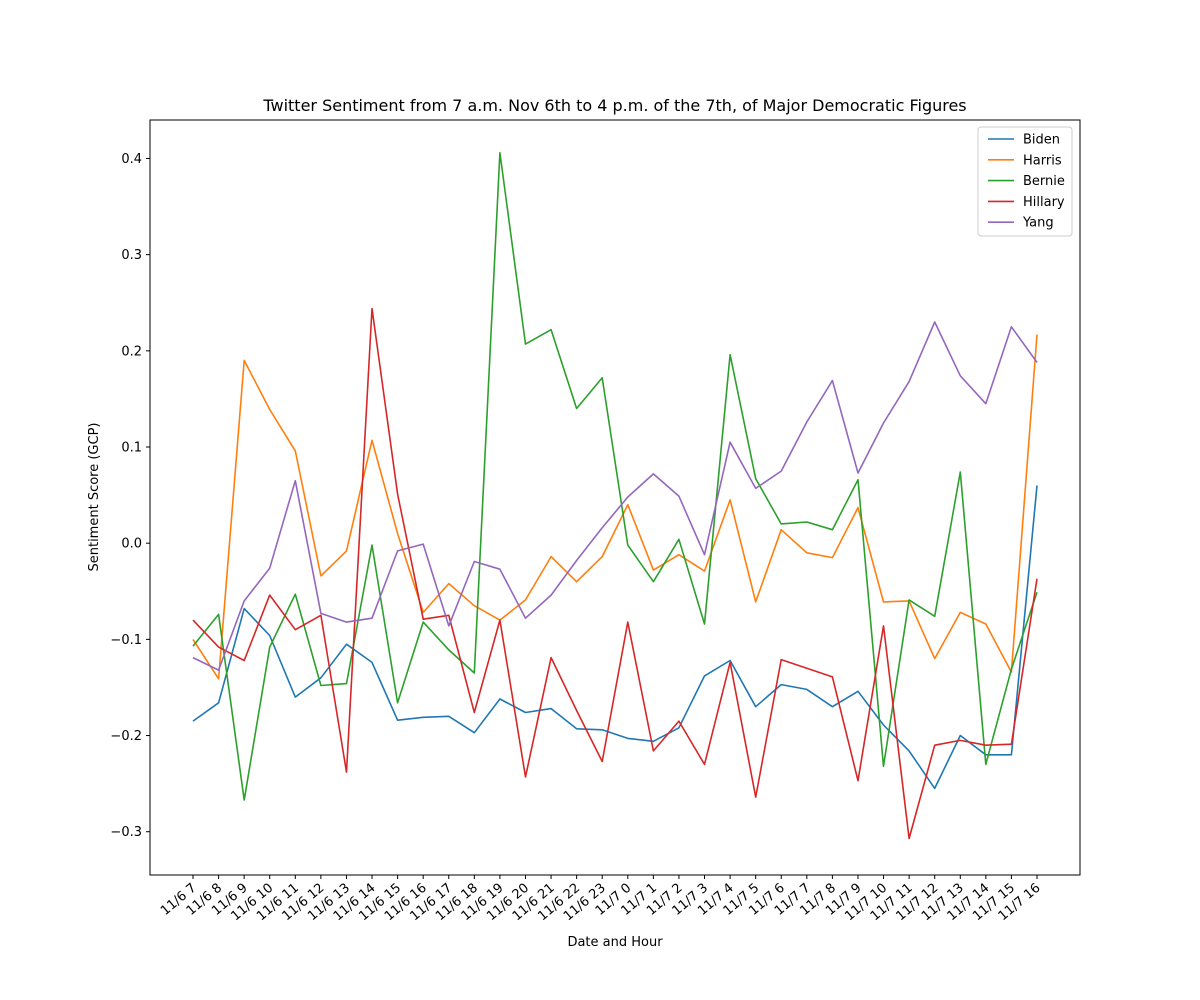 This screenshot has height=1000, width=1200. I want to click on legend: Biden Harris Bernie Hillary Yang, so click(1025, 181).